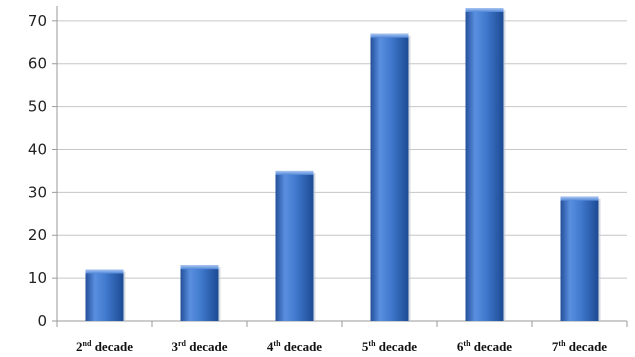  I want to click on y-tick-label: 60, so click(37, 64).